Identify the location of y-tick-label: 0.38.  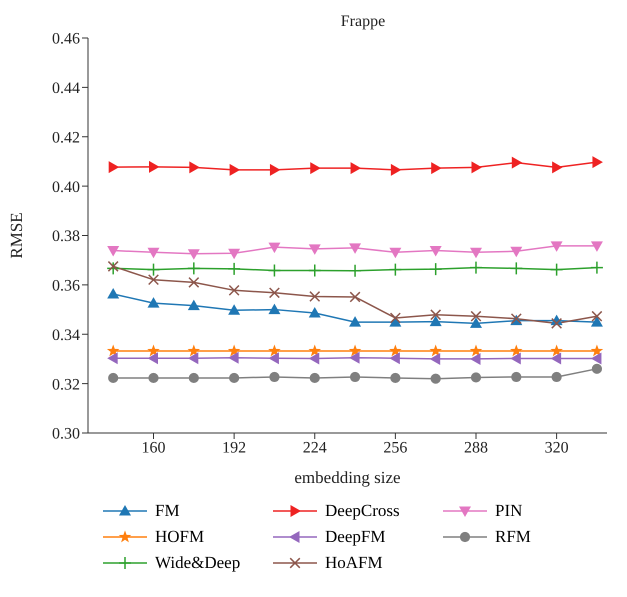
(66, 237).